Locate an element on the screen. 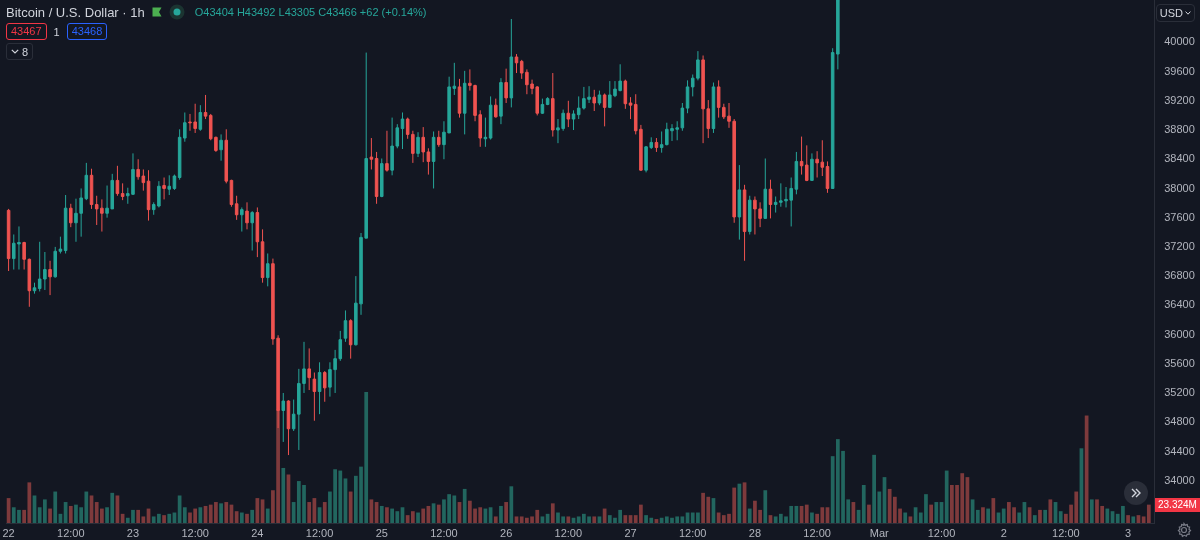 Image resolution: width=1200 pixels, height=540 pixels. toggle-button: 8 is located at coordinates (20, 51).